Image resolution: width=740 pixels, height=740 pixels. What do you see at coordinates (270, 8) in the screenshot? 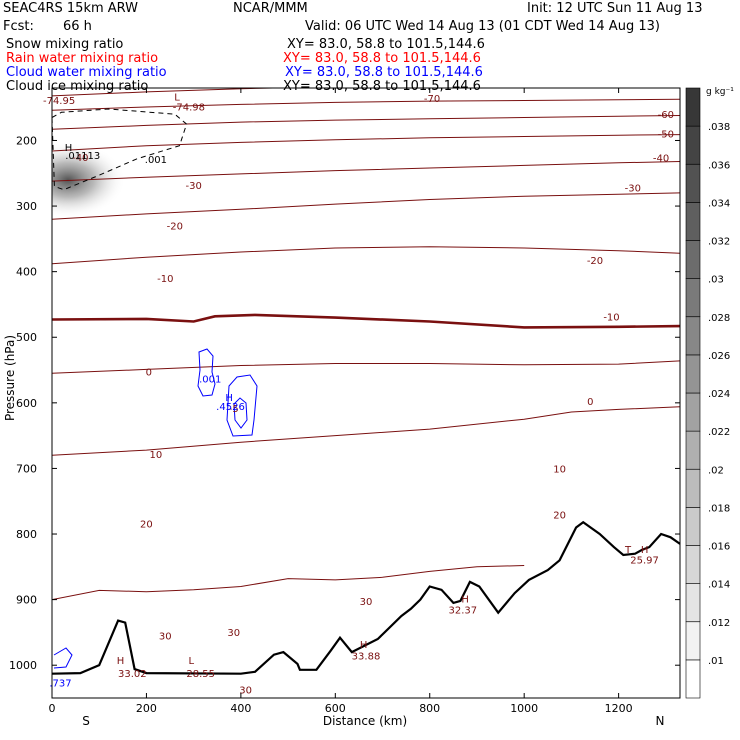
I see `institution: NCAR/MMM` at bounding box center [270, 8].